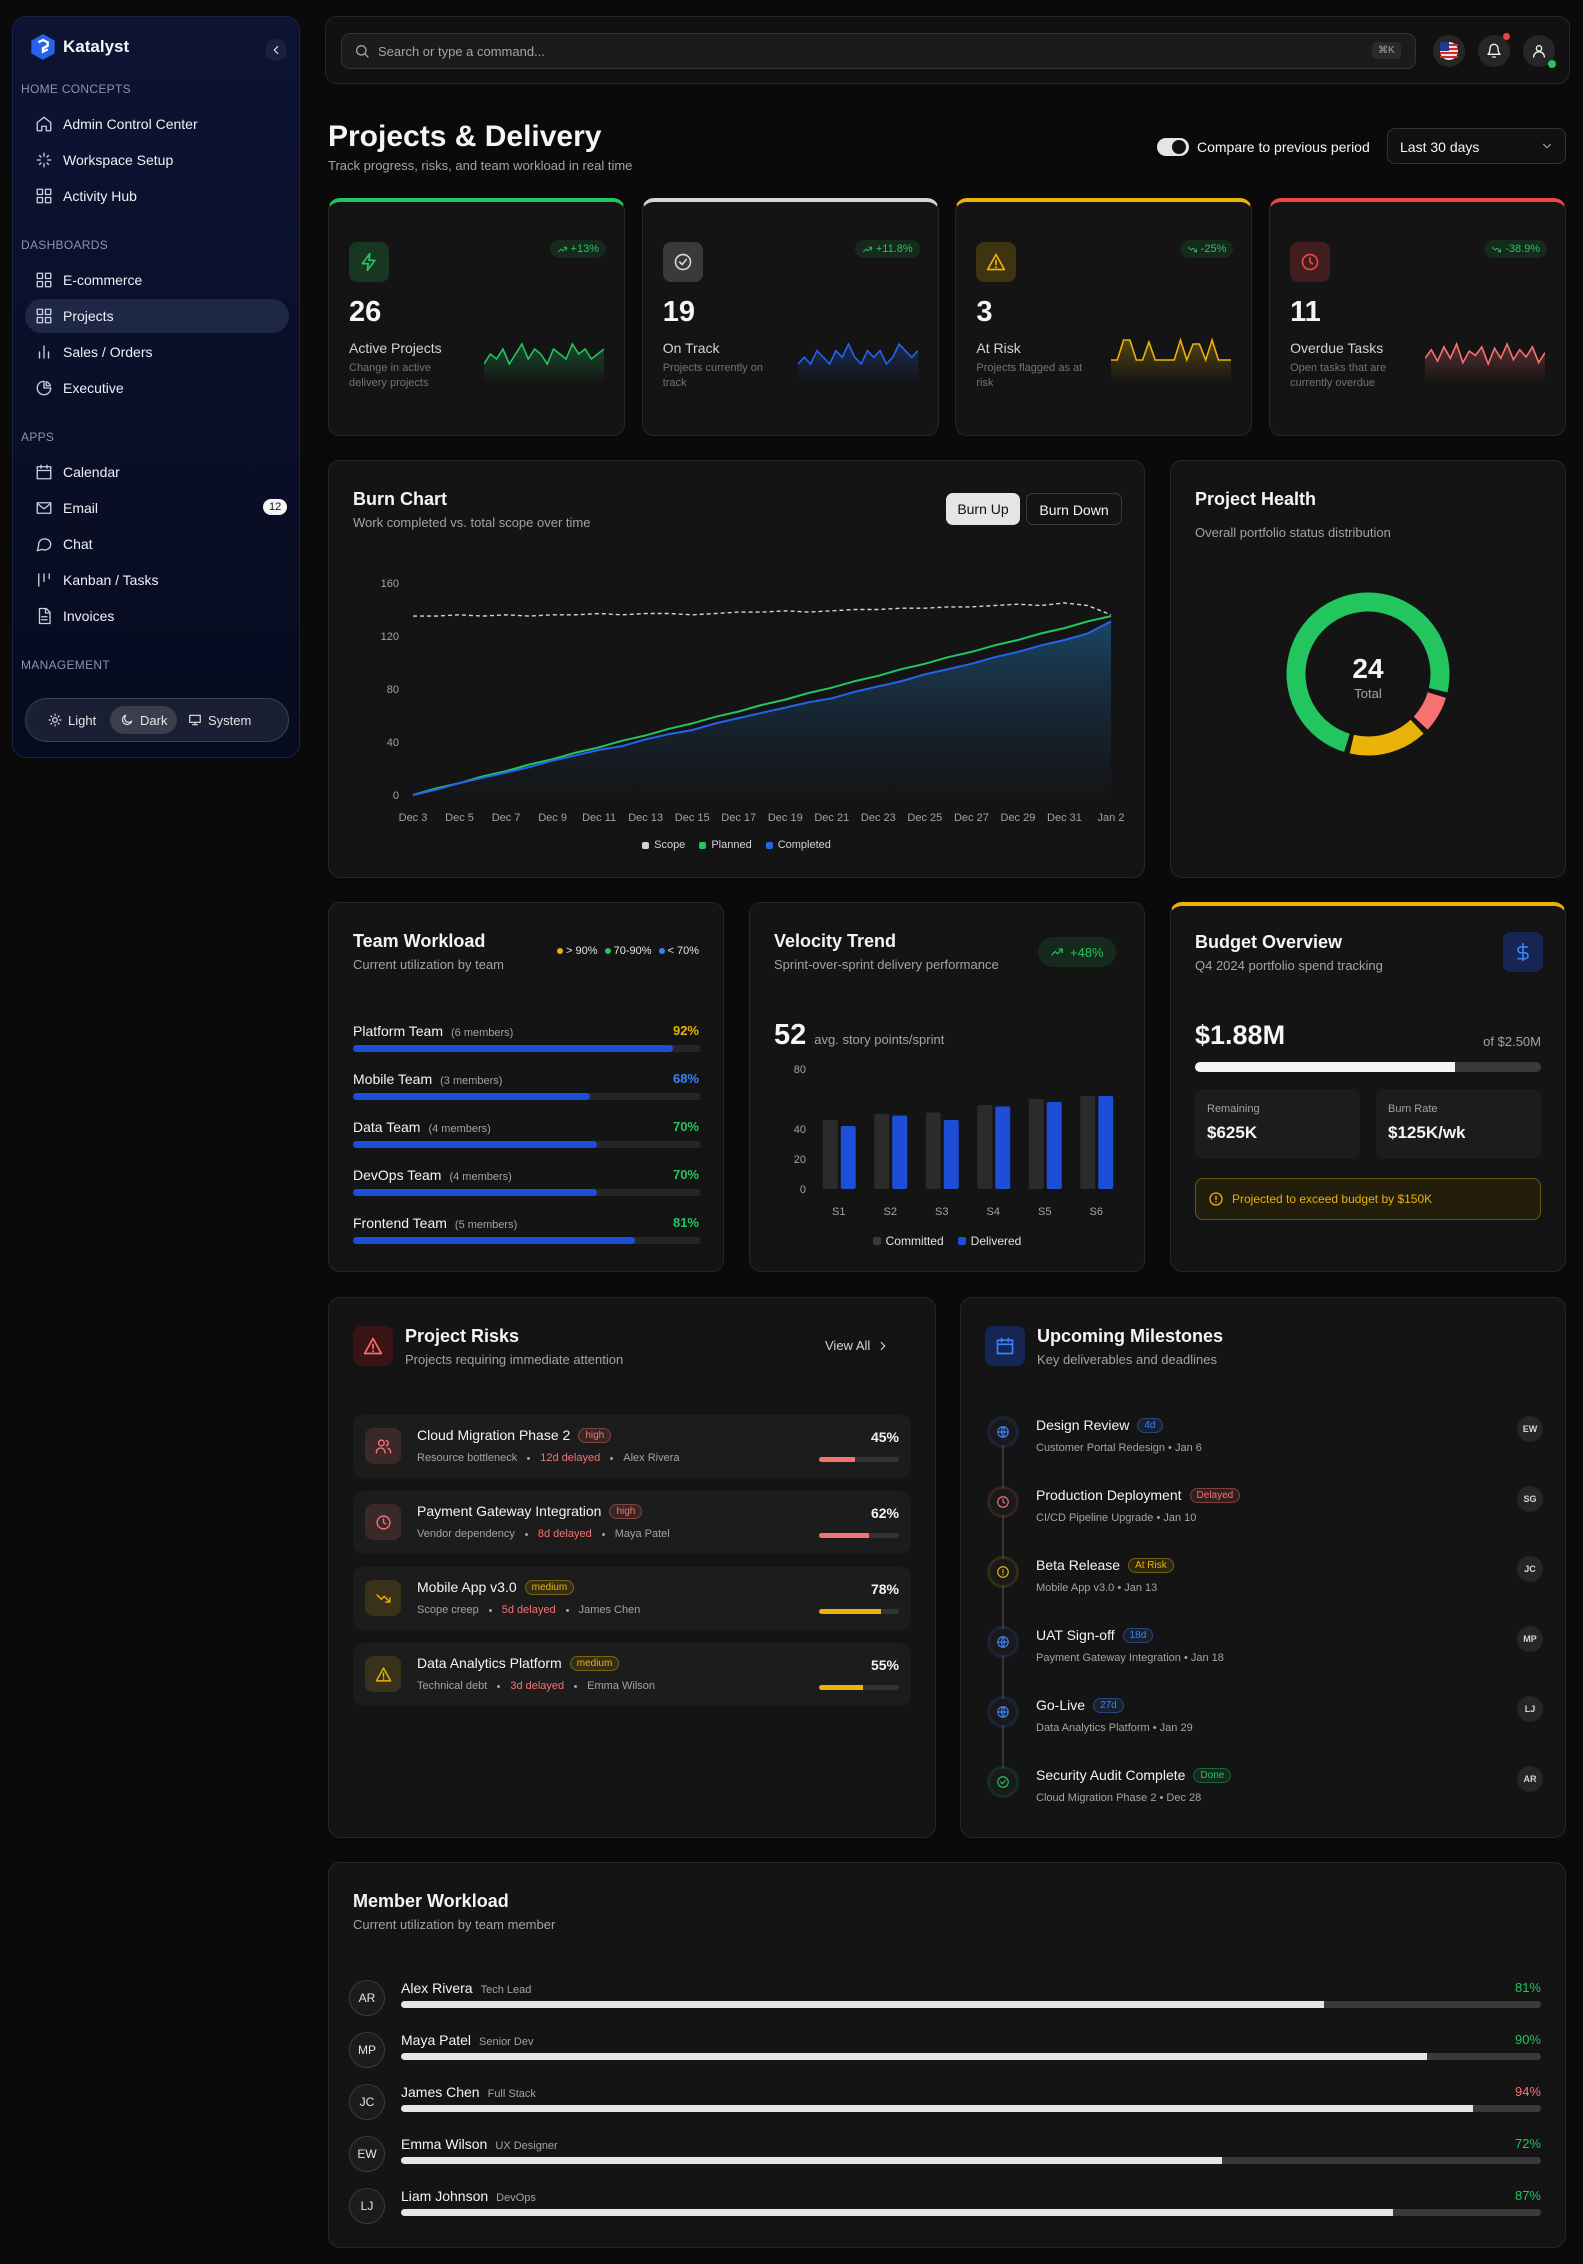 The height and width of the screenshot is (2264, 1583). Describe the element at coordinates (1077, 952) in the screenshot. I see `change-badge: +48%` at that location.